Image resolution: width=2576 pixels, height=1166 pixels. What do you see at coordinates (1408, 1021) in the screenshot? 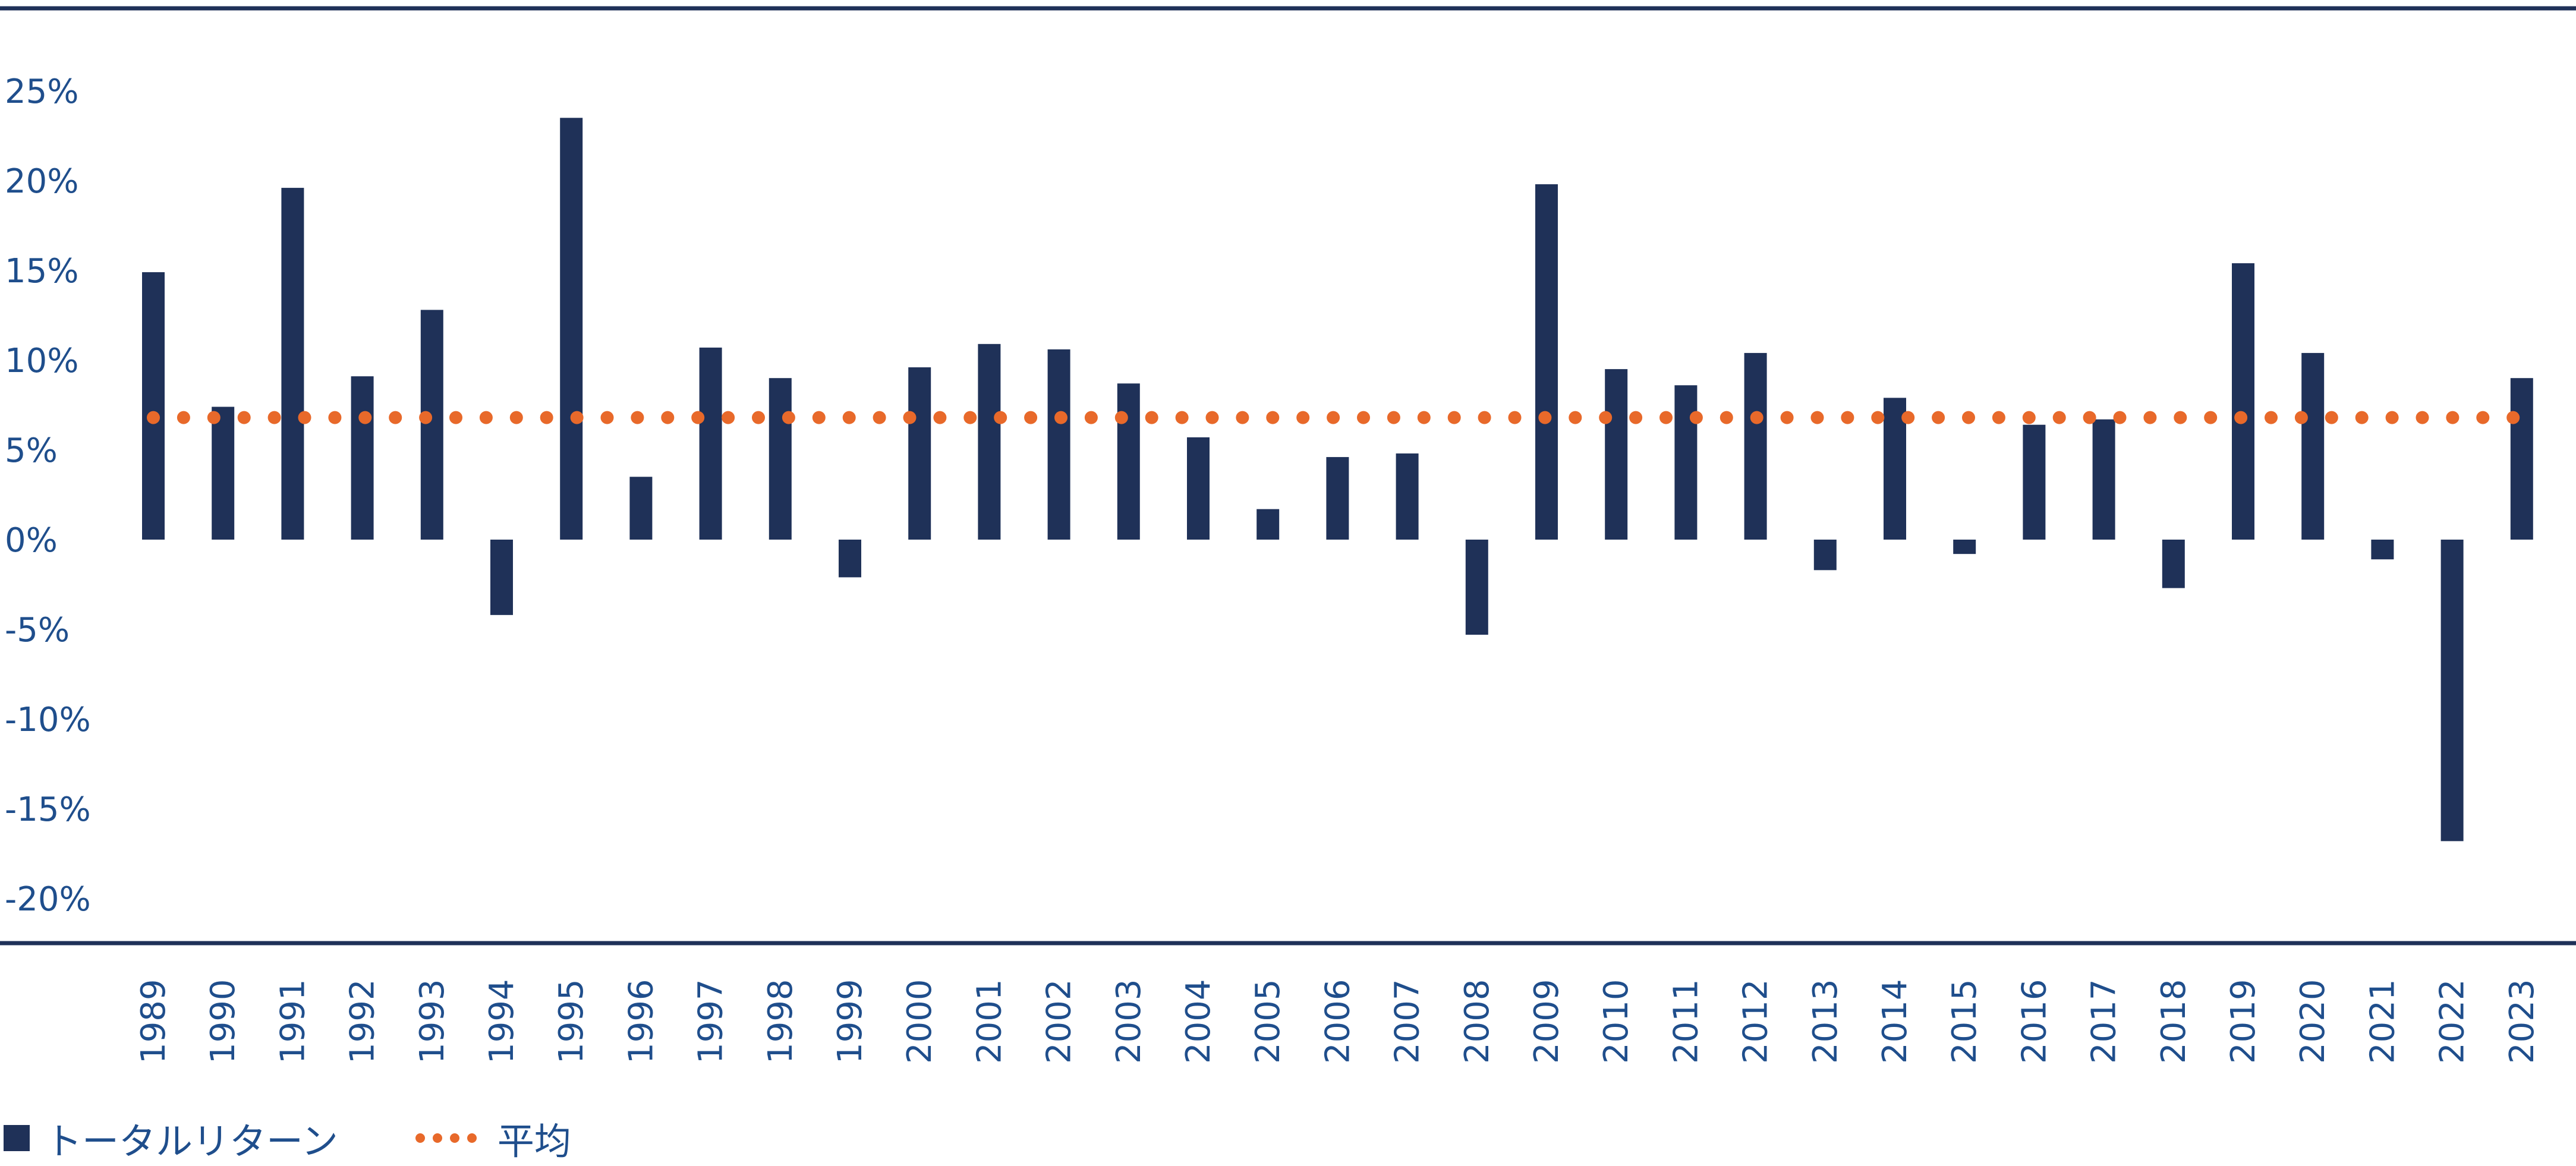
I see `x-tick-label: 2007` at bounding box center [1408, 1021].